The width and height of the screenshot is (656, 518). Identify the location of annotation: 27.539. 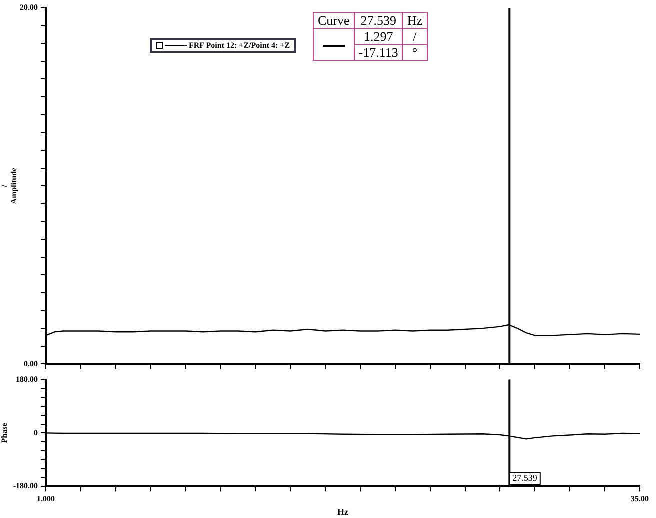
(378, 20).